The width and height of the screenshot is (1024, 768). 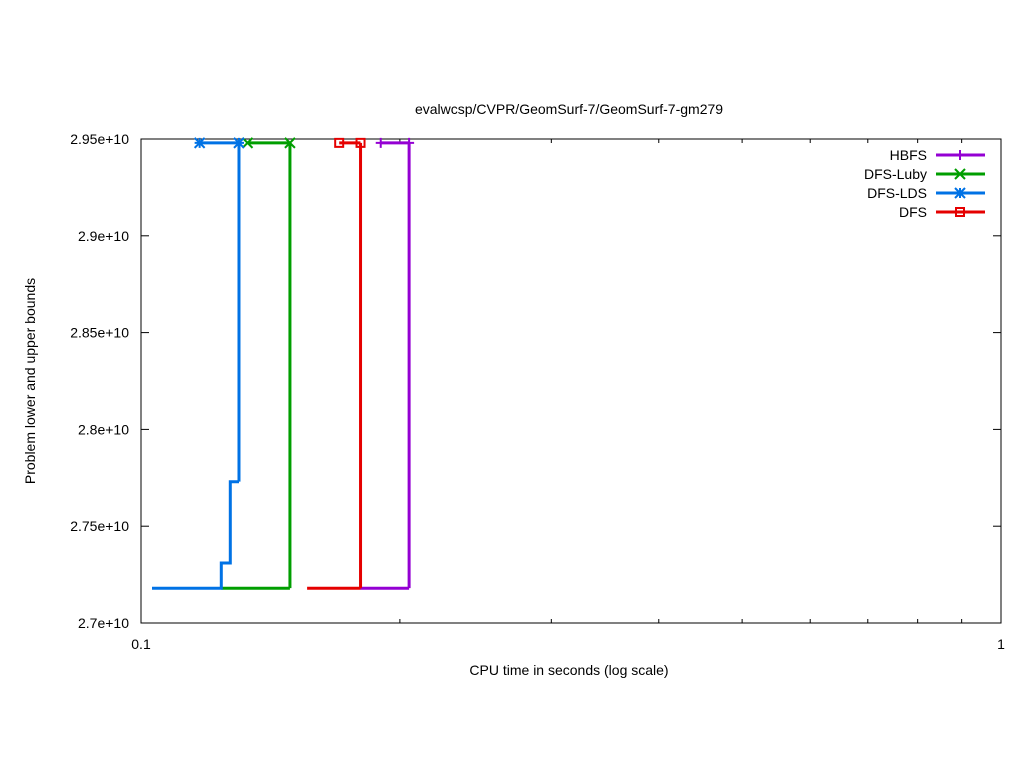 I want to click on y-tick-label: 2.95e+10, so click(x=99, y=139).